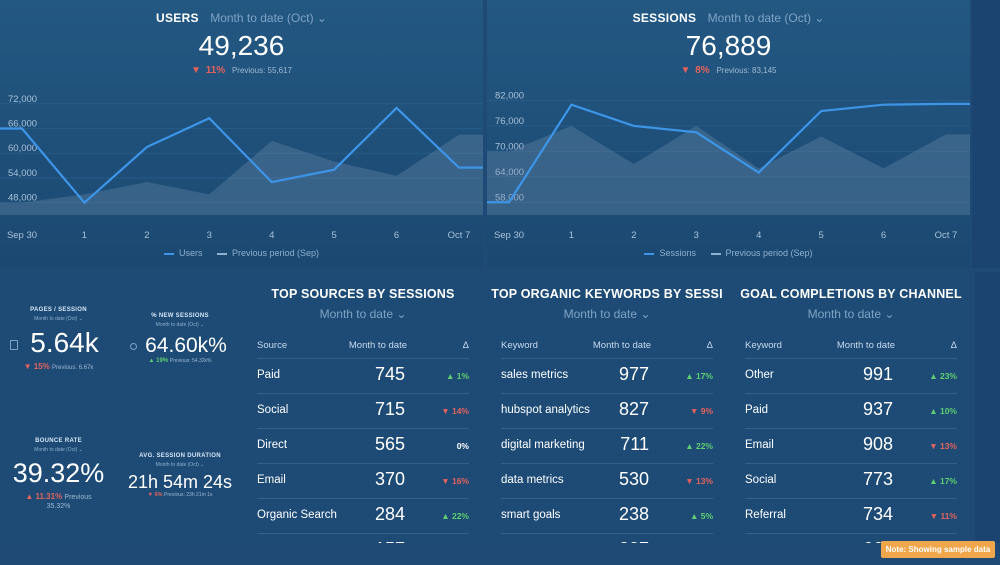 Image resolution: width=1000 pixels, height=565 pixels. I want to click on row-value: 745, so click(389, 374).